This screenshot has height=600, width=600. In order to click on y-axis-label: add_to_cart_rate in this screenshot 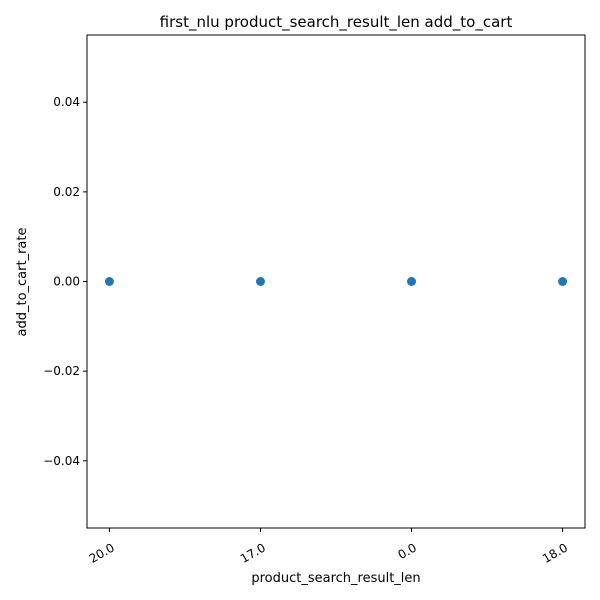, I will do `click(22, 282)`.